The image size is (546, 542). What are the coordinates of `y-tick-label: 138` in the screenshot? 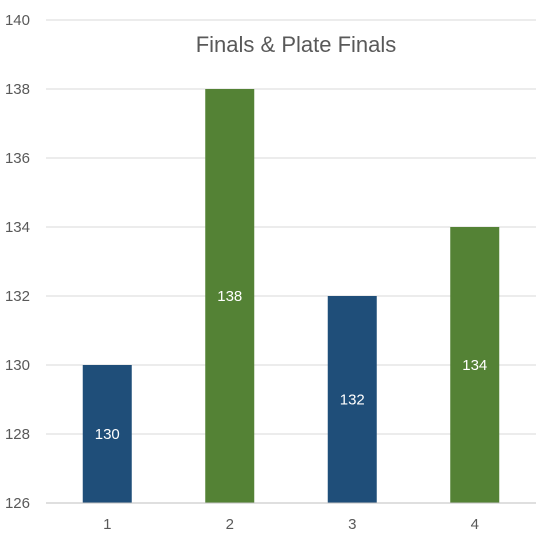 It's located at (17, 89).